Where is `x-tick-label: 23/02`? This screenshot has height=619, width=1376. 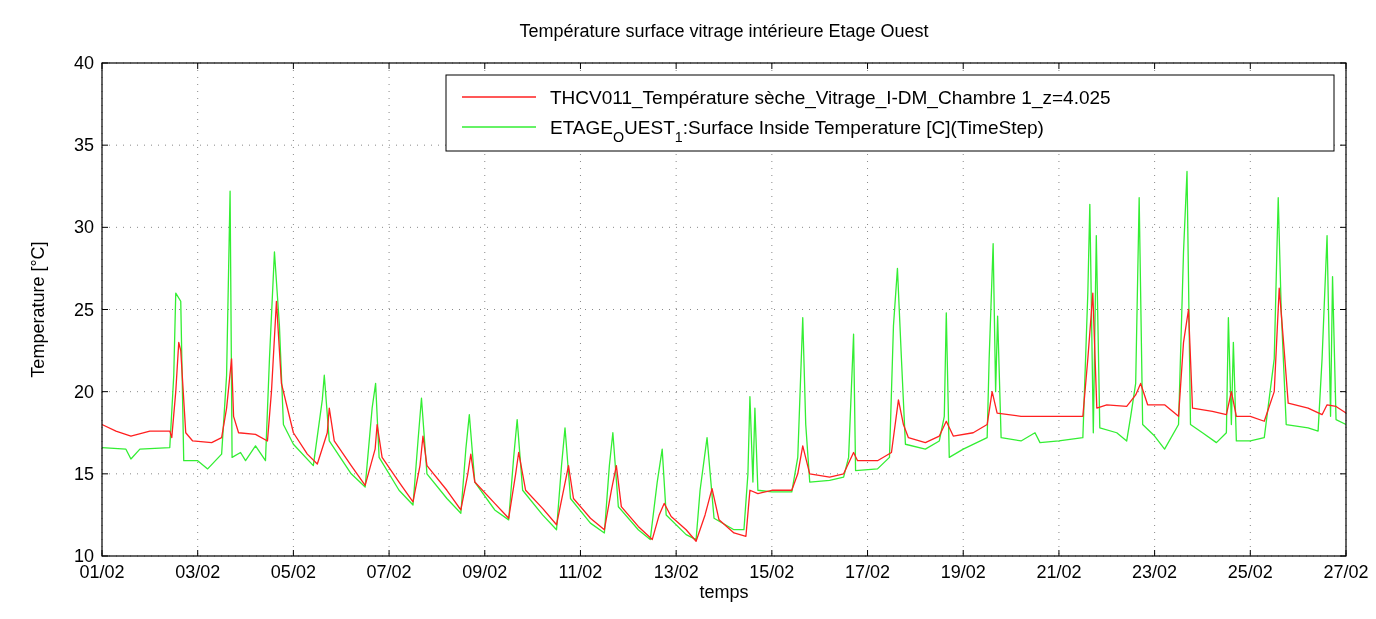 x-tick-label: 23/02 is located at coordinates (1155, 572).